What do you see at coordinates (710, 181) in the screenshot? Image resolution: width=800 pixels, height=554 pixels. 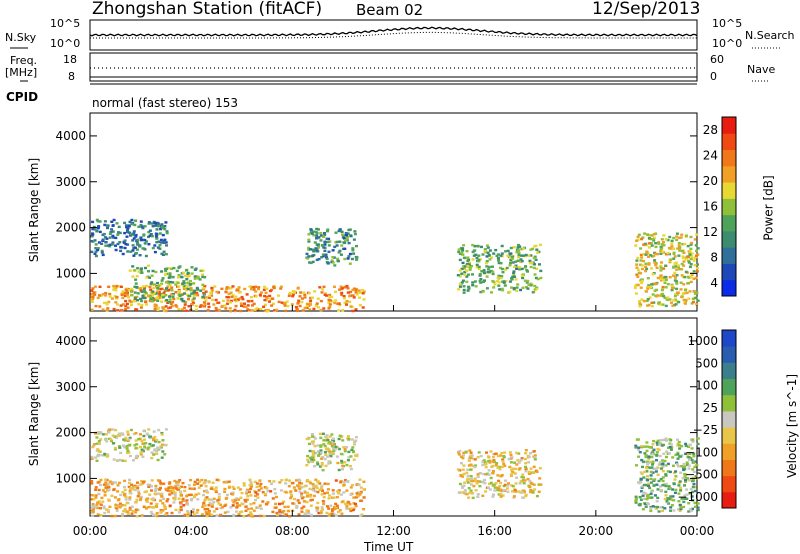 I see `colorbar-tick-label: 20` at bounding box center [710, 181].